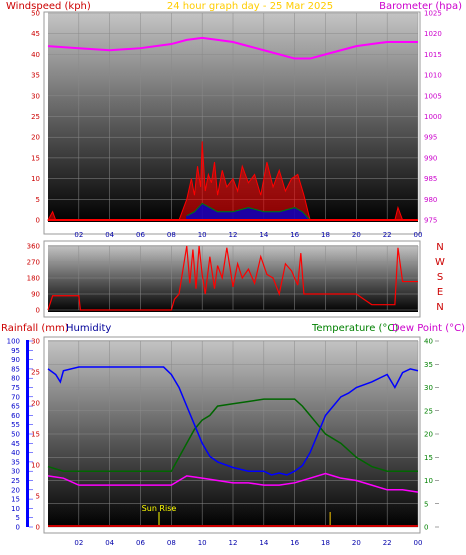  What do you see at coordinates (15, 425) in the screenshot?
I see `humidity-tick-label: 55` at bounding box center [15, 425].